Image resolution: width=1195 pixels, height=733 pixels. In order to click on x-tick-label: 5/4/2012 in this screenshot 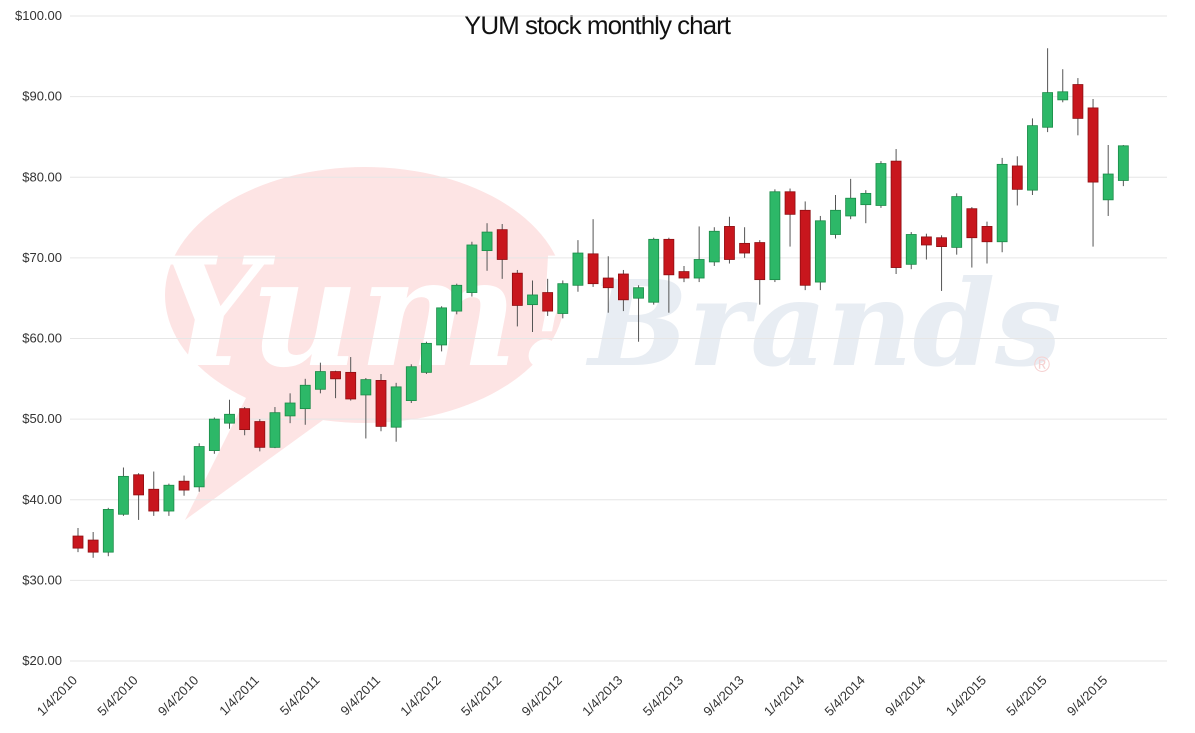, I will do `click(481, 696)`.